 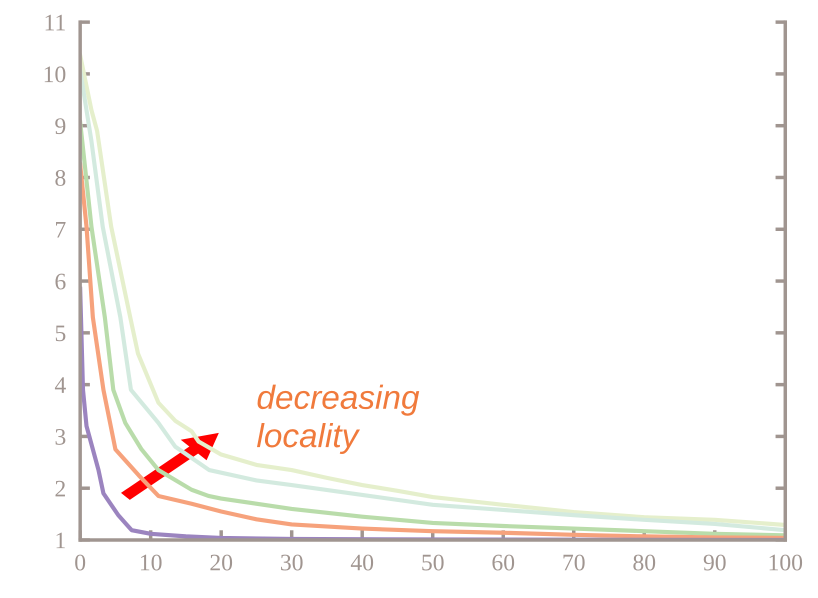 What do you see at coordinates (55, 74) in the screenshot?
I see `y-tick-label: 10` at bounding box center [55, 74].